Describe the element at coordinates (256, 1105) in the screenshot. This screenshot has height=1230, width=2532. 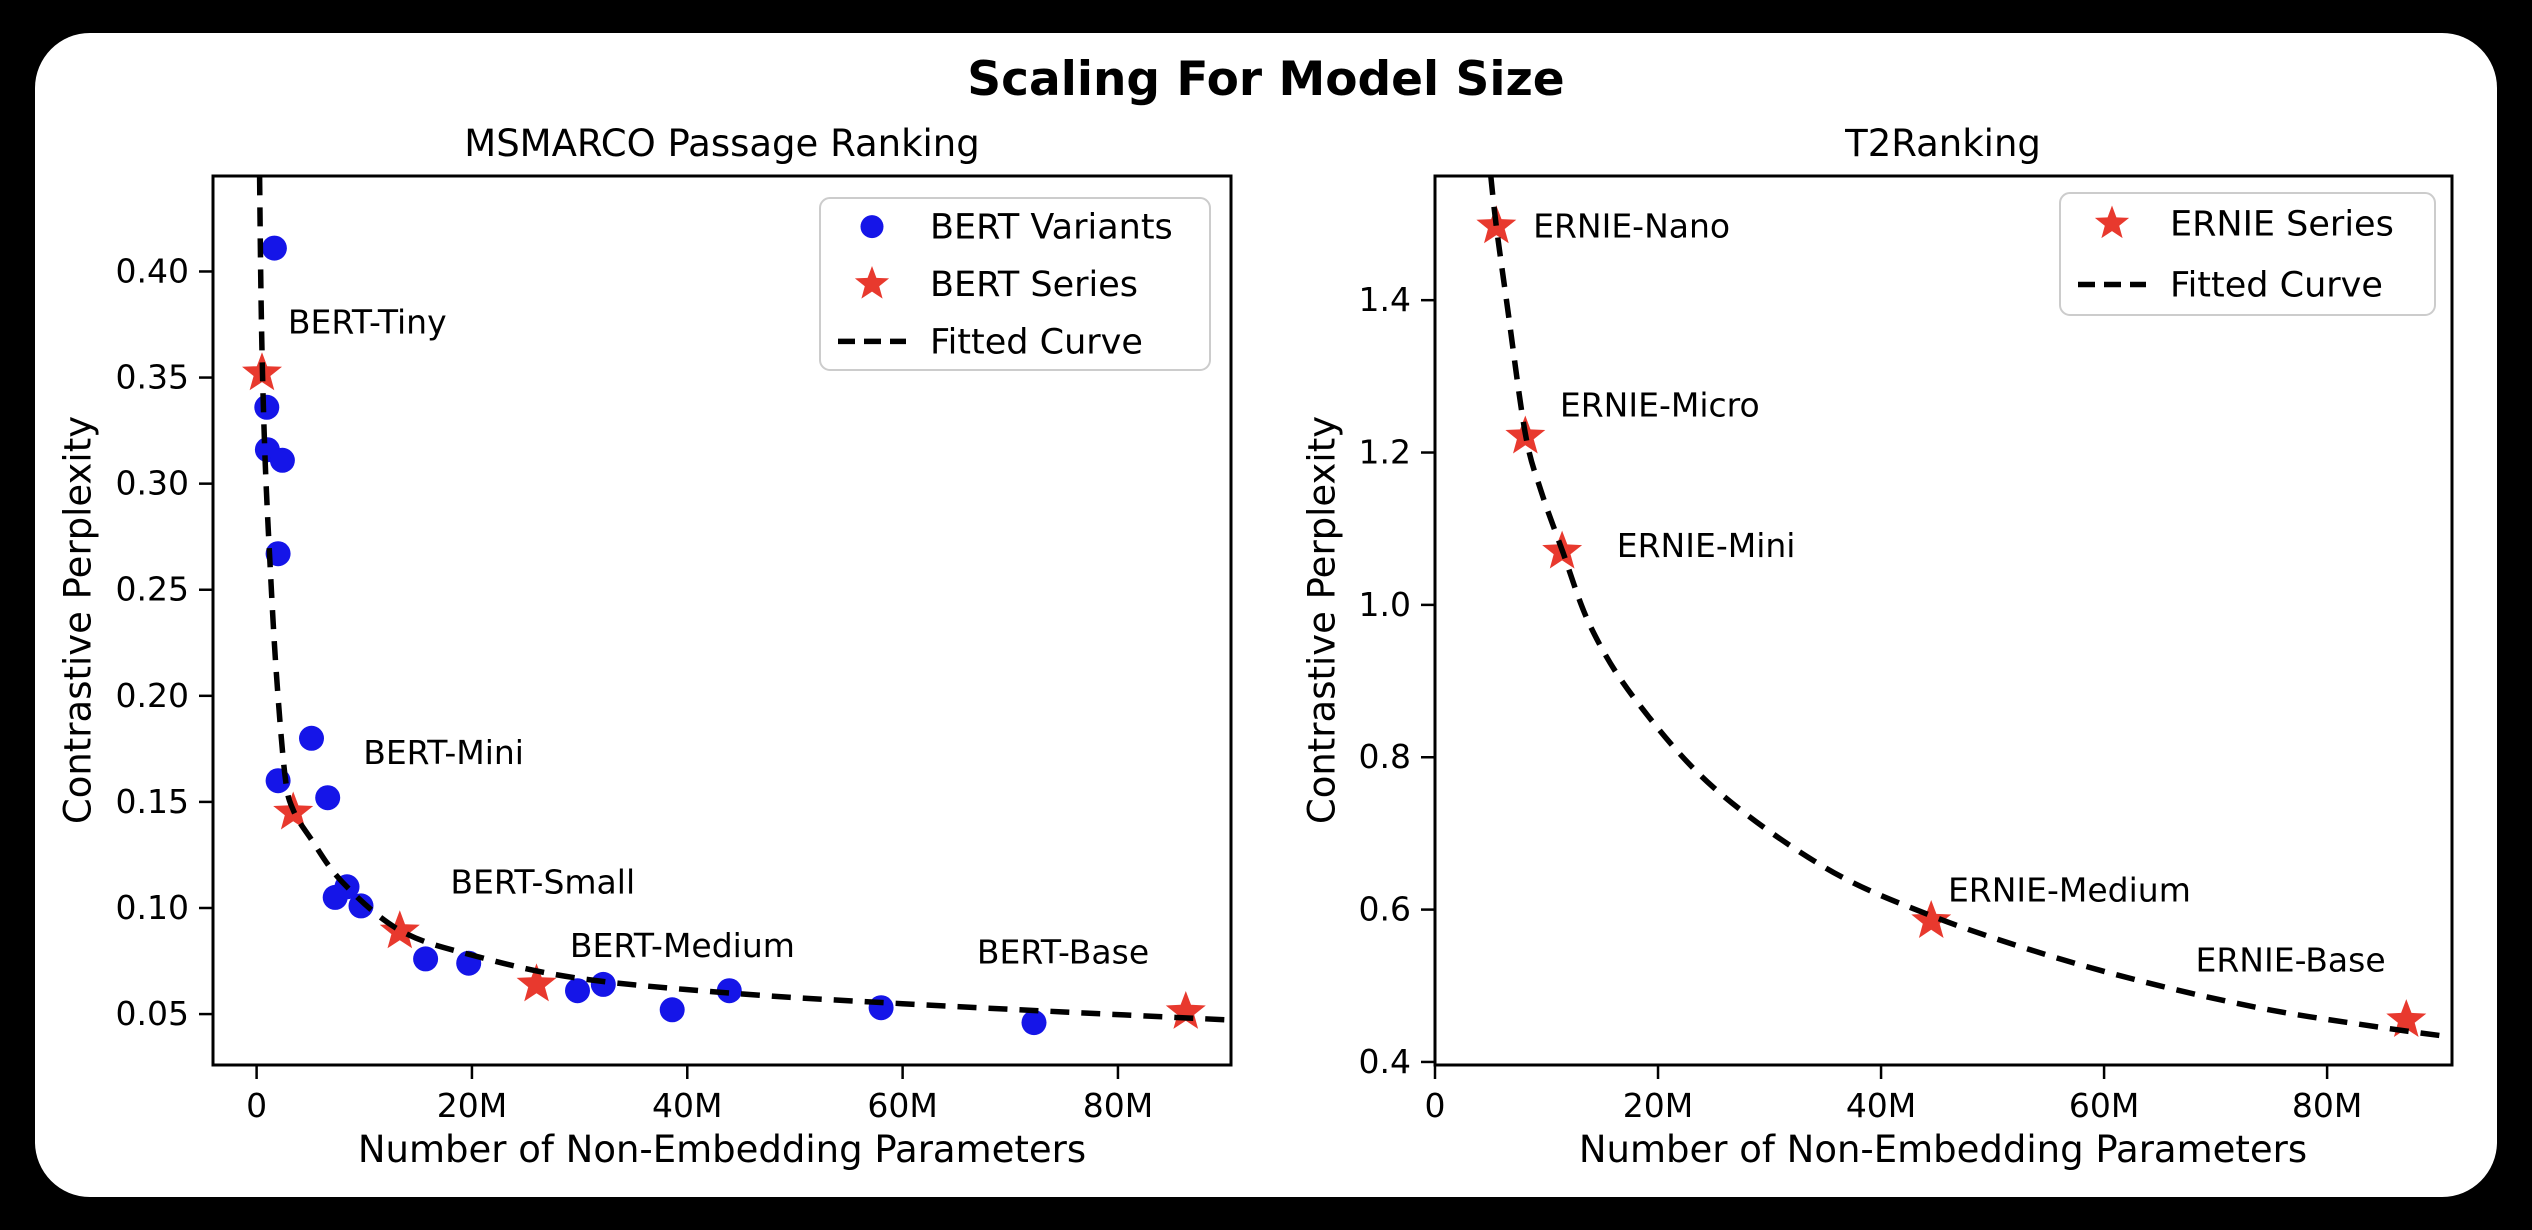
I see `left-x-tick-label: 0` at that location.